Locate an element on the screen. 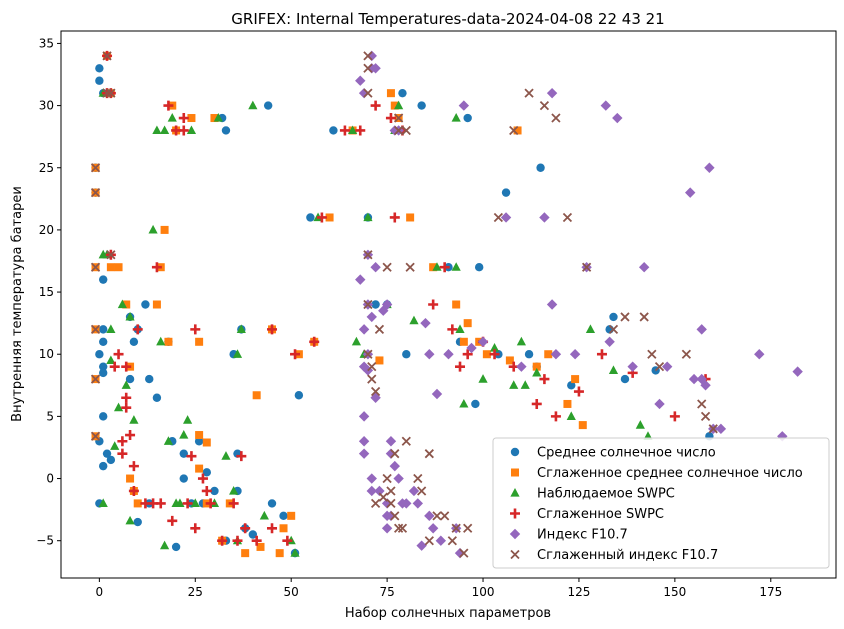 The width and height of the screenshot is (844, 629). legend-label: Индекс F10.7 is located at coordinates (582, 535).